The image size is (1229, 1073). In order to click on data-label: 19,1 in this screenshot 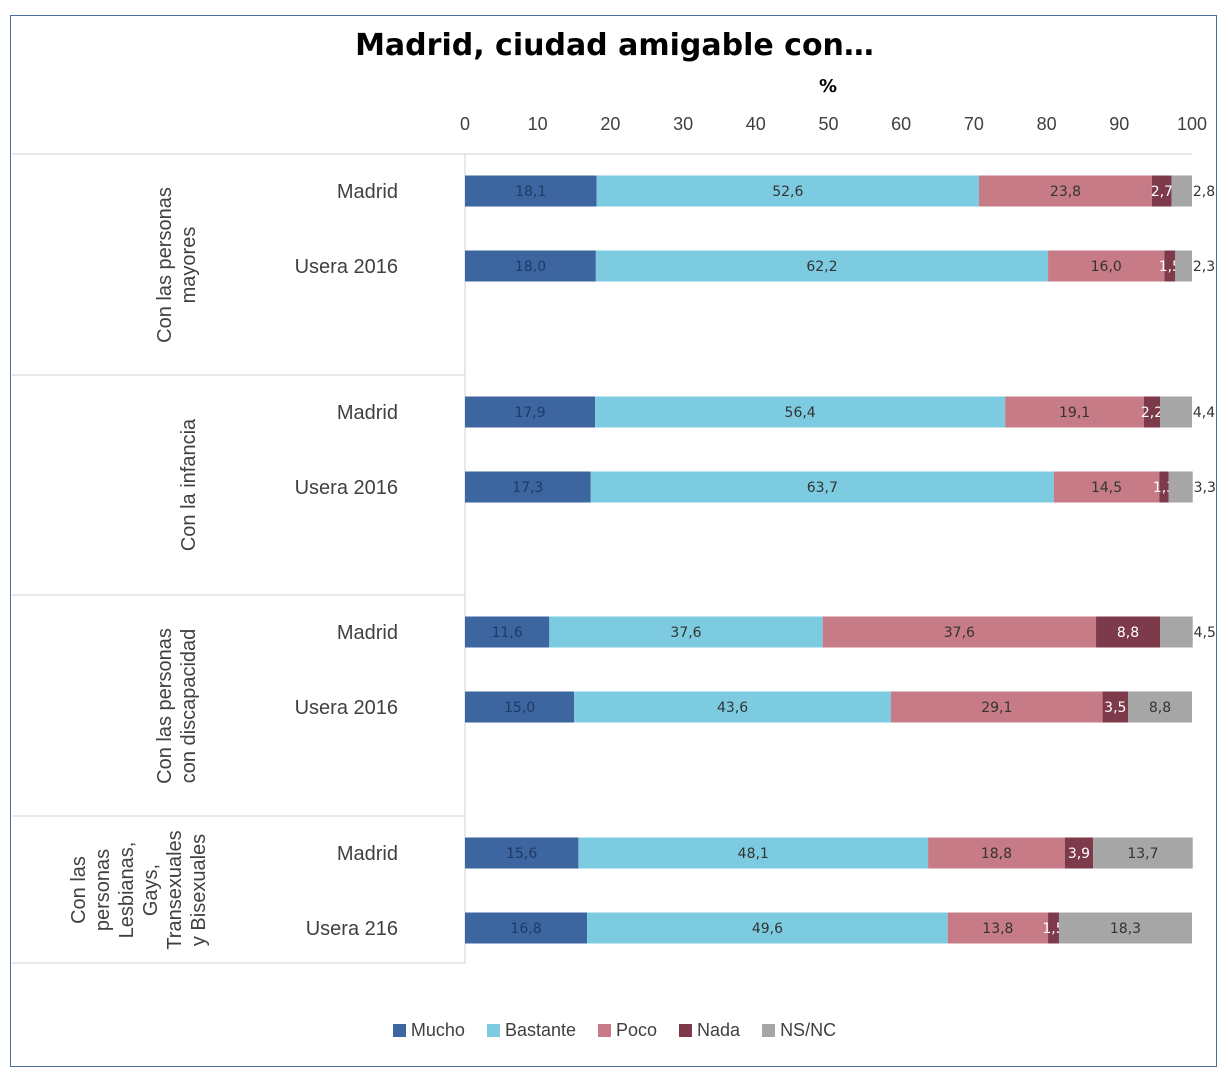, I will do `click(1074, 413)`.